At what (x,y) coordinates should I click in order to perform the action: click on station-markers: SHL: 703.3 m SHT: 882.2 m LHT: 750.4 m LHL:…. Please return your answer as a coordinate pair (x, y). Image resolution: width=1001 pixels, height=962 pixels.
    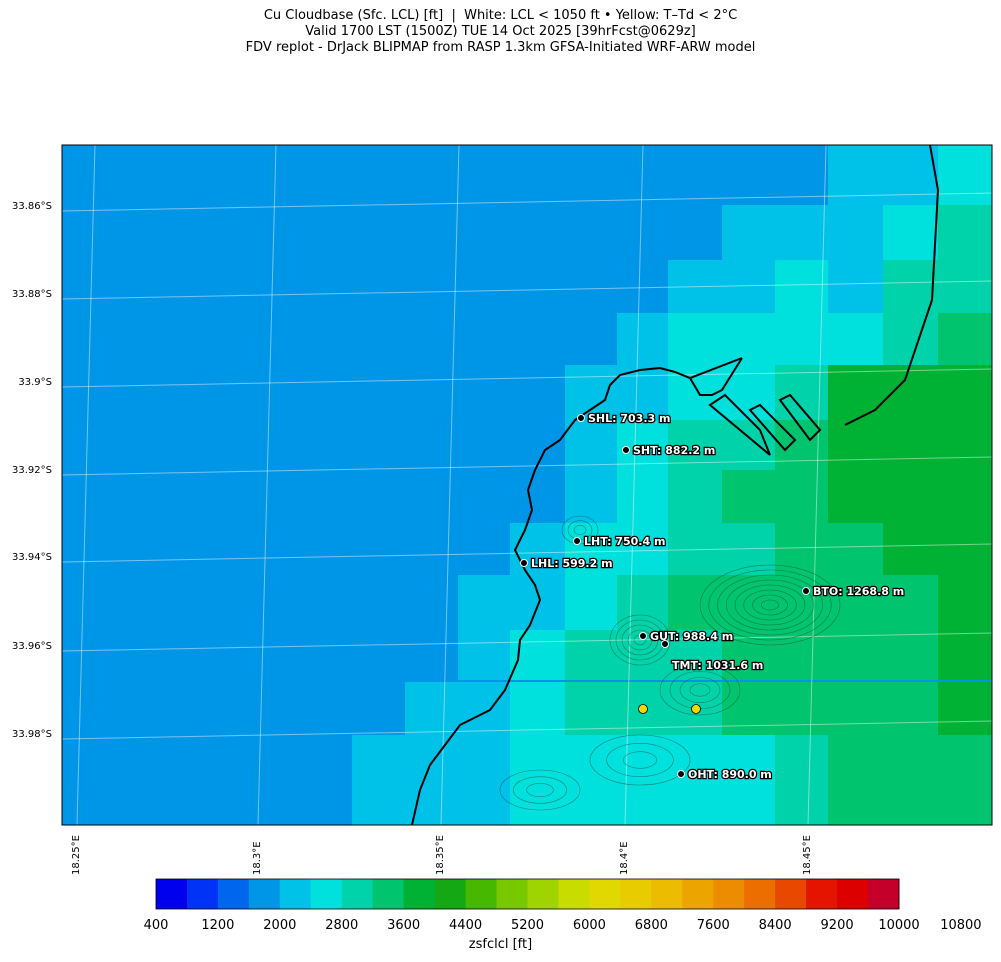
    Looking at the image, I should click on (712, 596).